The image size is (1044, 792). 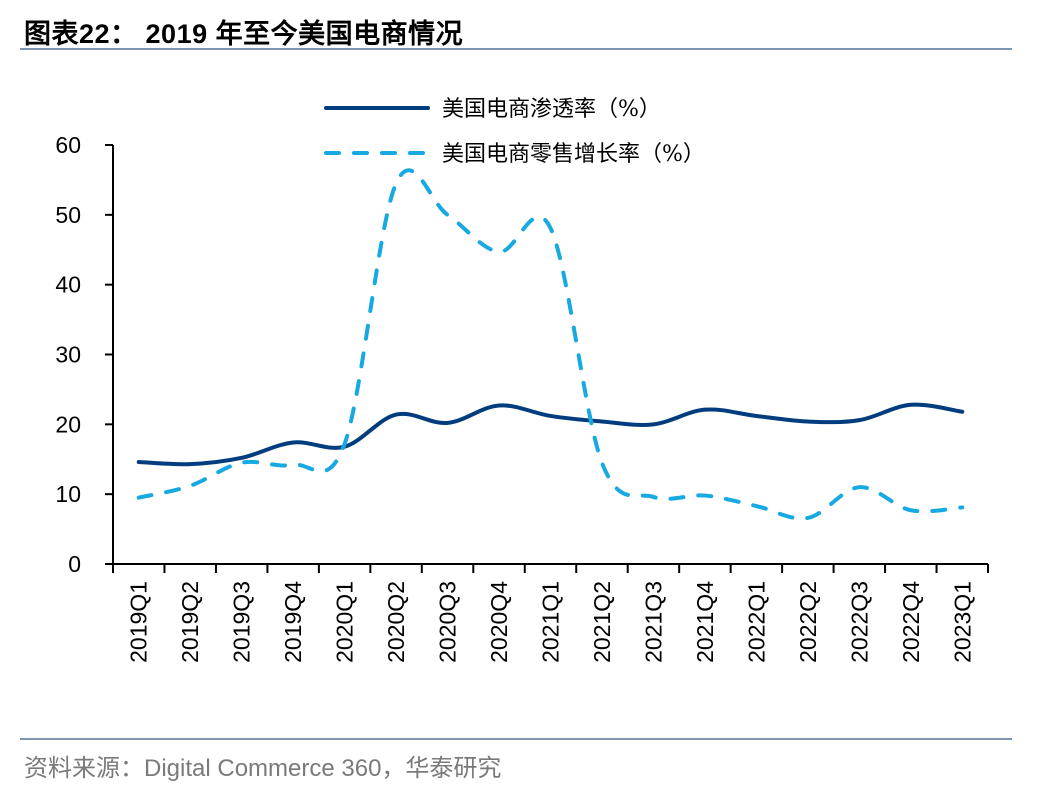 What do you see at coordinates (139, 622) in the screenshot?
I see `x-tick-label: 2019Q1` at bounding box center [139, 622].